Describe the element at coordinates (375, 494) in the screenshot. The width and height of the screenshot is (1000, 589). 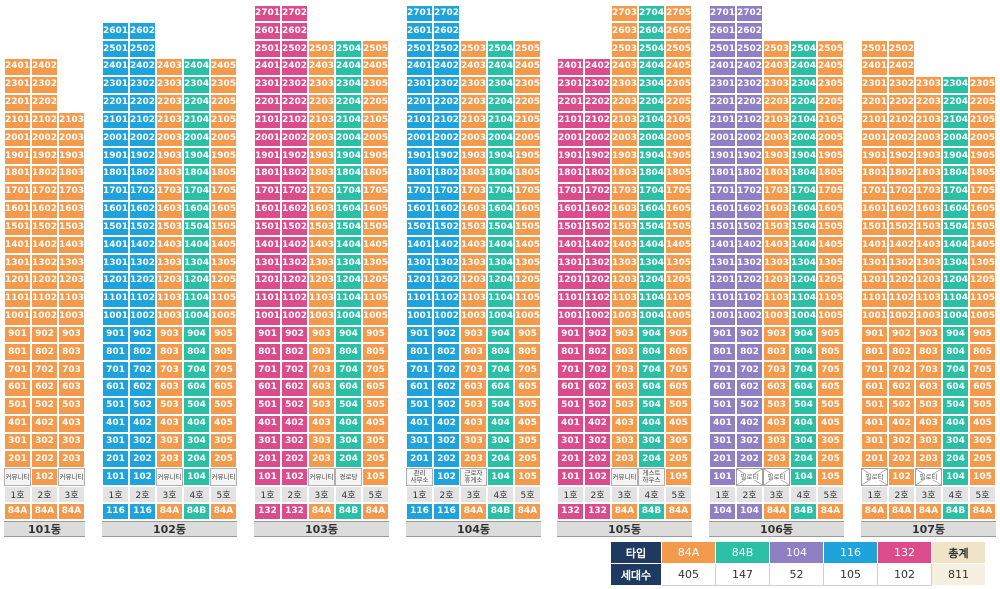
I see `ho-label: 5호` at that location.